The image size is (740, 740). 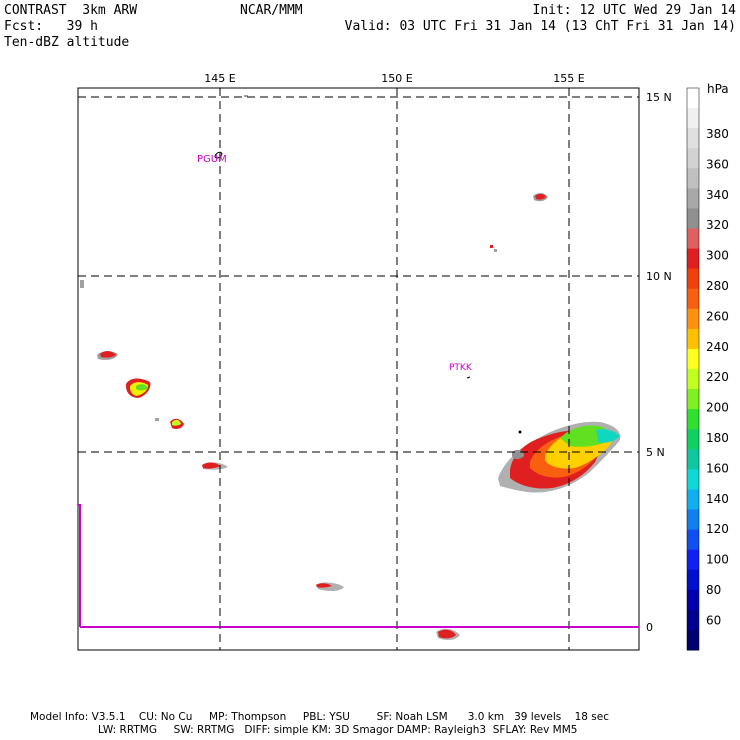 I want to click on colorbar-label: 320, so click(x=717, y=225).